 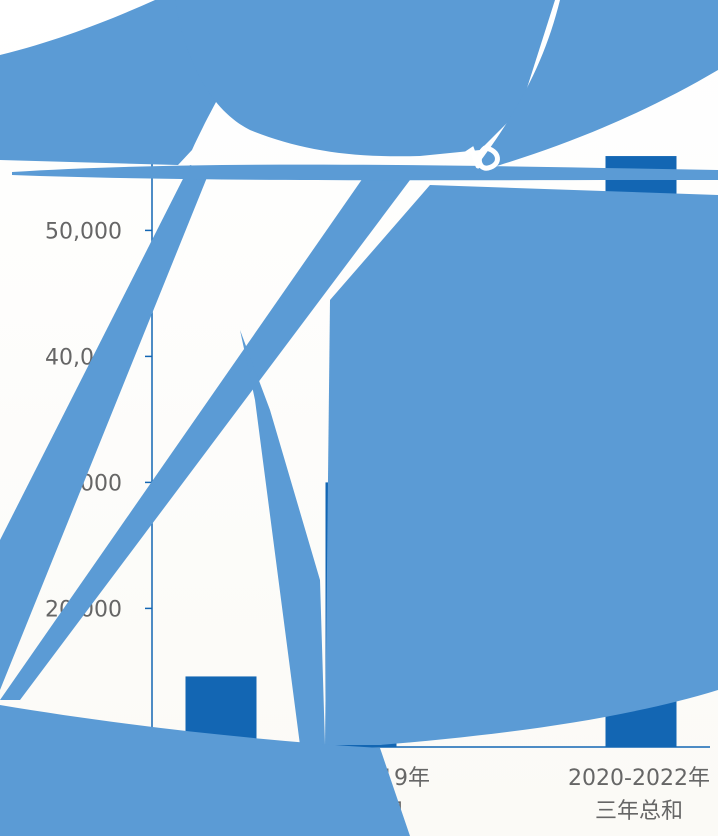 What do you see at coordinates (219, 778) in the screenshot?
I see `x-category-label: 2014-2016年` at bounding box center [219, 778].